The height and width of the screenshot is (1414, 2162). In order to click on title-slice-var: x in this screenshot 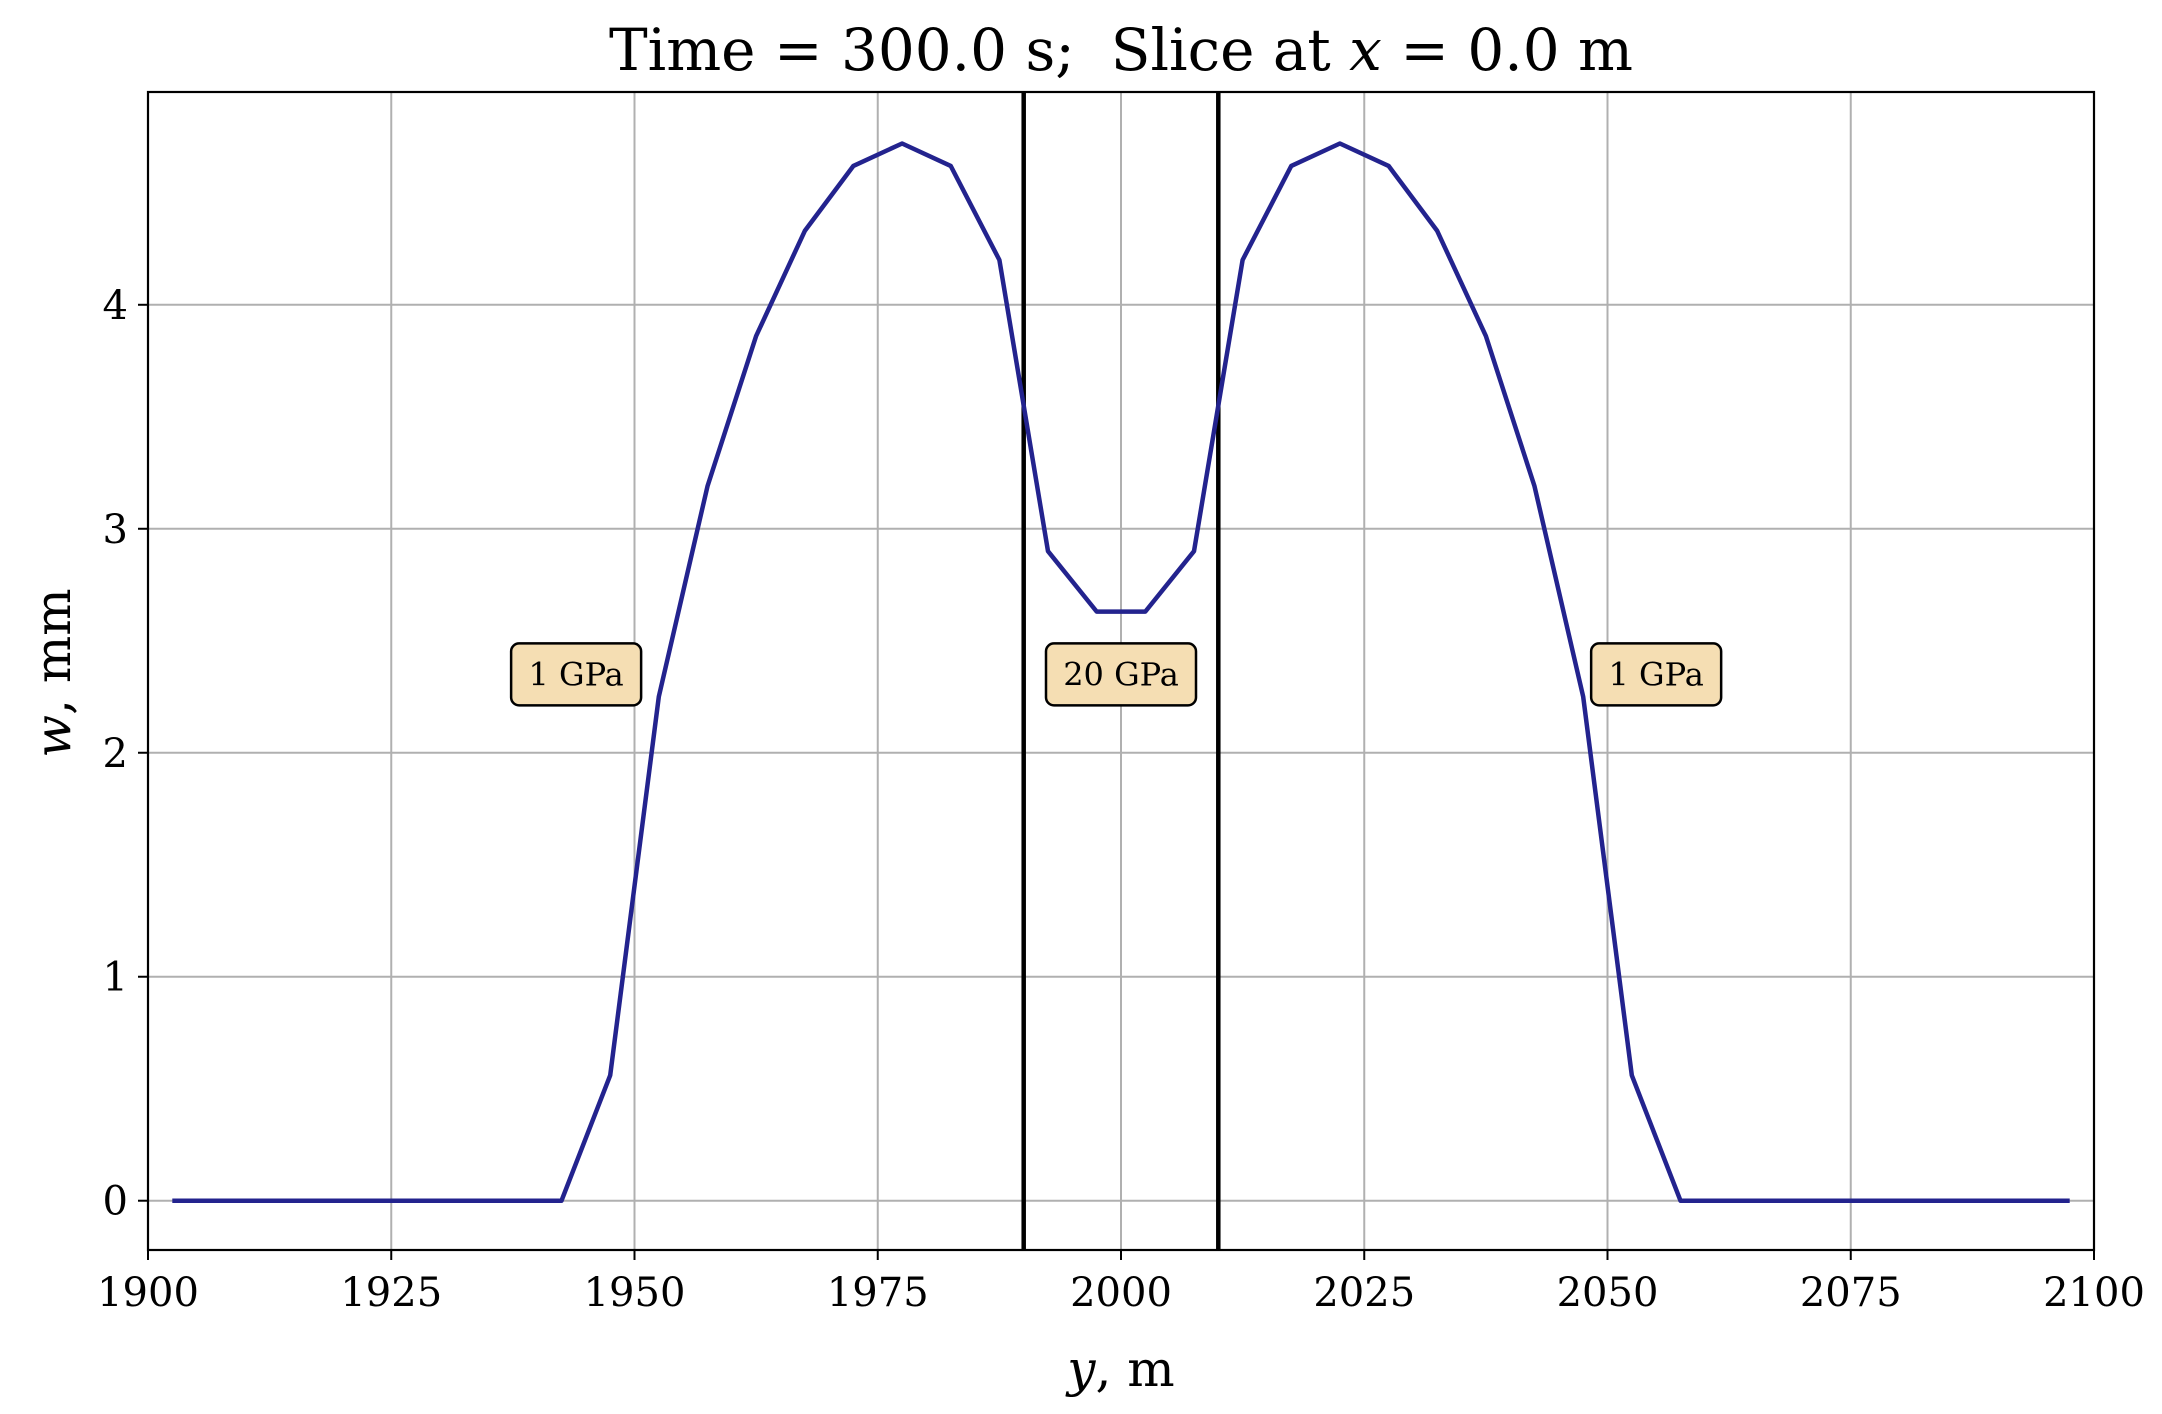, I will do `click(1365, 50)`.